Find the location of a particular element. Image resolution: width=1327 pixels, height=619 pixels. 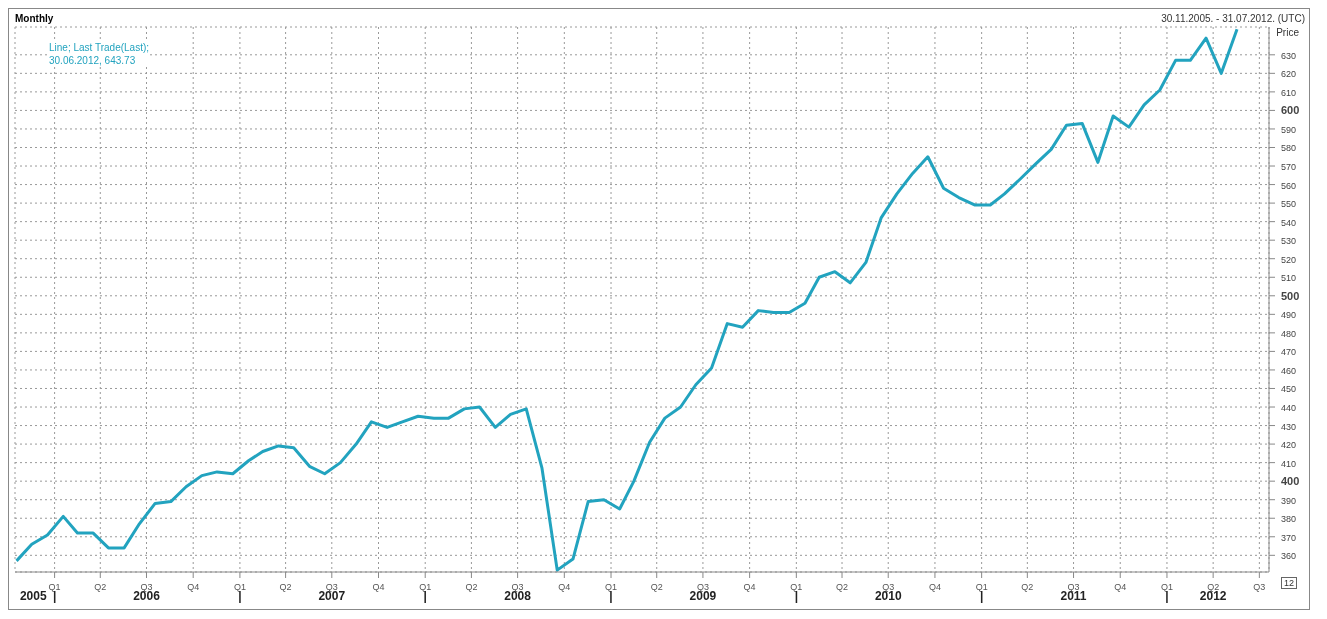

y-tick-label: 400 is located at coordinates (1290, 481).